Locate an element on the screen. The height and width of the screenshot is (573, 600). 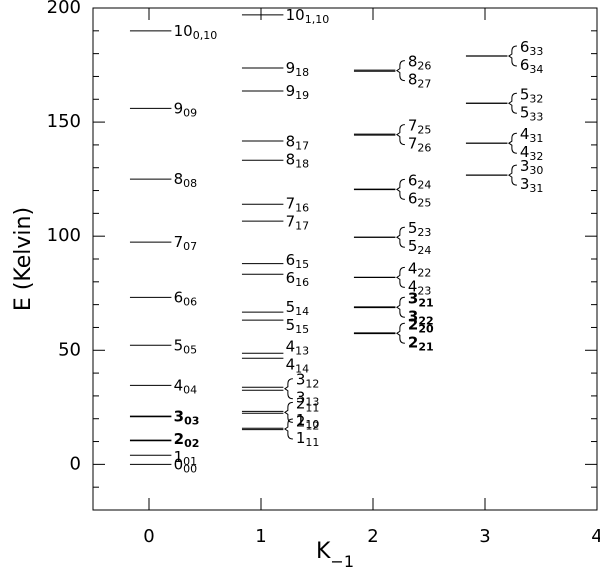
level-label-sub: 34 is located at coordinates (536, 69).